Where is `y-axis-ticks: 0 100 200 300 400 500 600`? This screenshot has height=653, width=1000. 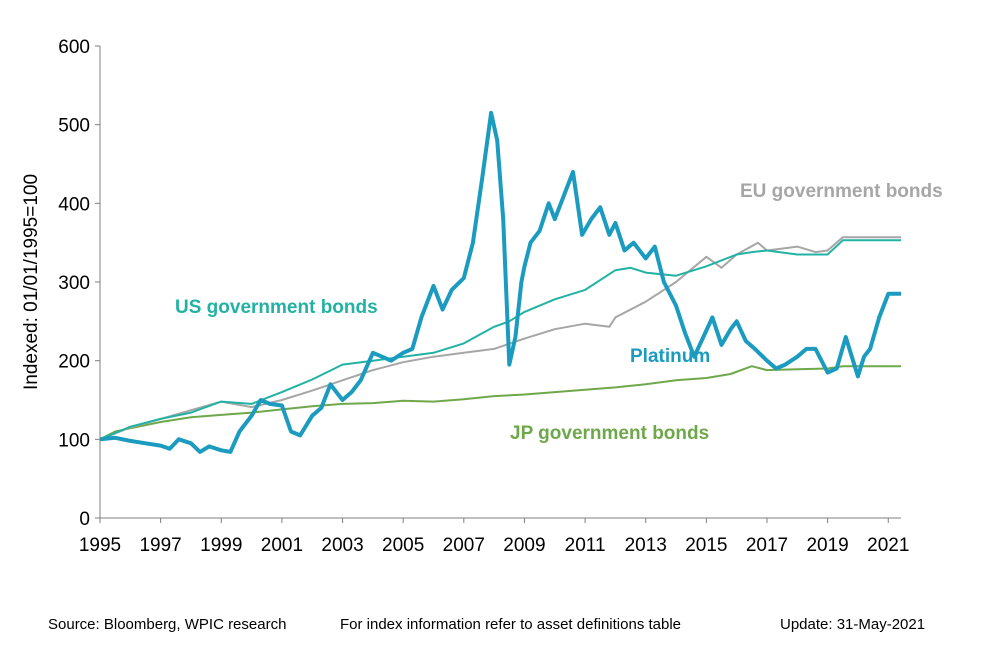 y-axis-ticks: 0 100 200 300 400 500 600 is located at coordinates (79, 283).